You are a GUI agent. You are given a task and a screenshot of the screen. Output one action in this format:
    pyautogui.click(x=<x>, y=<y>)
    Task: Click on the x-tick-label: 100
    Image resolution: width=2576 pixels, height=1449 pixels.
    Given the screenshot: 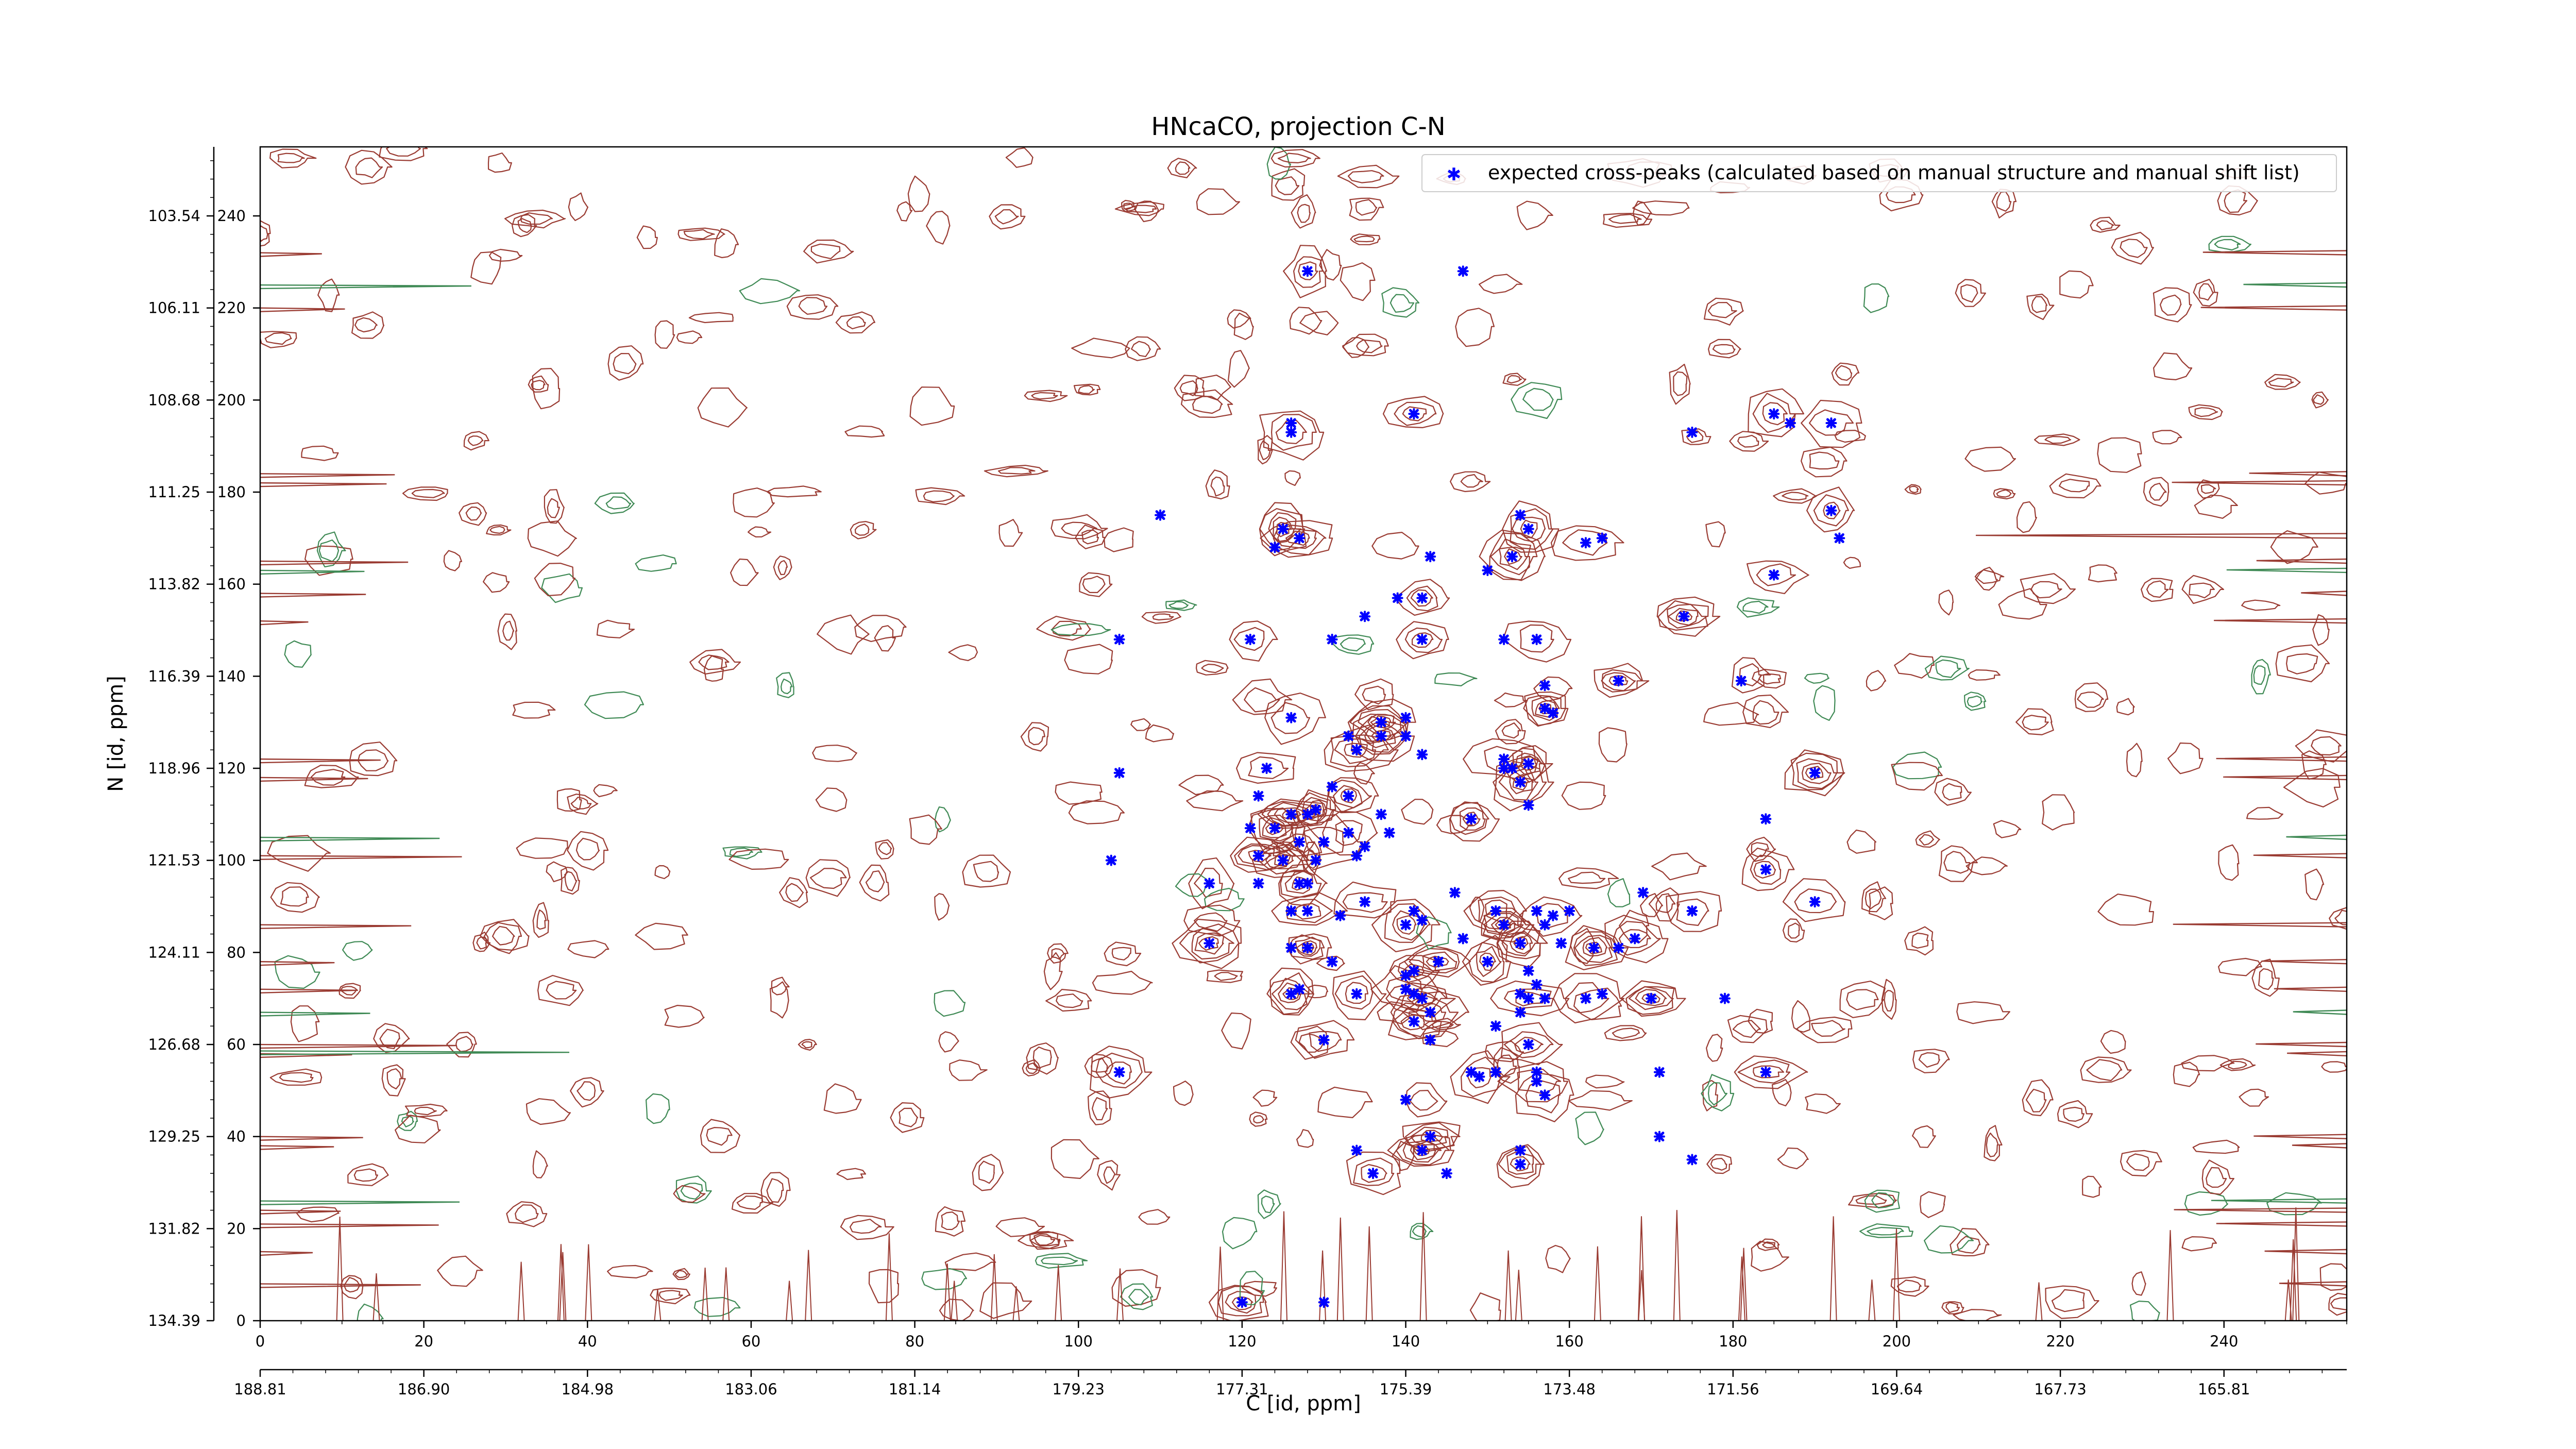 What is the action you would take?
    pyautogui.click(x=1078, y=1341)
    